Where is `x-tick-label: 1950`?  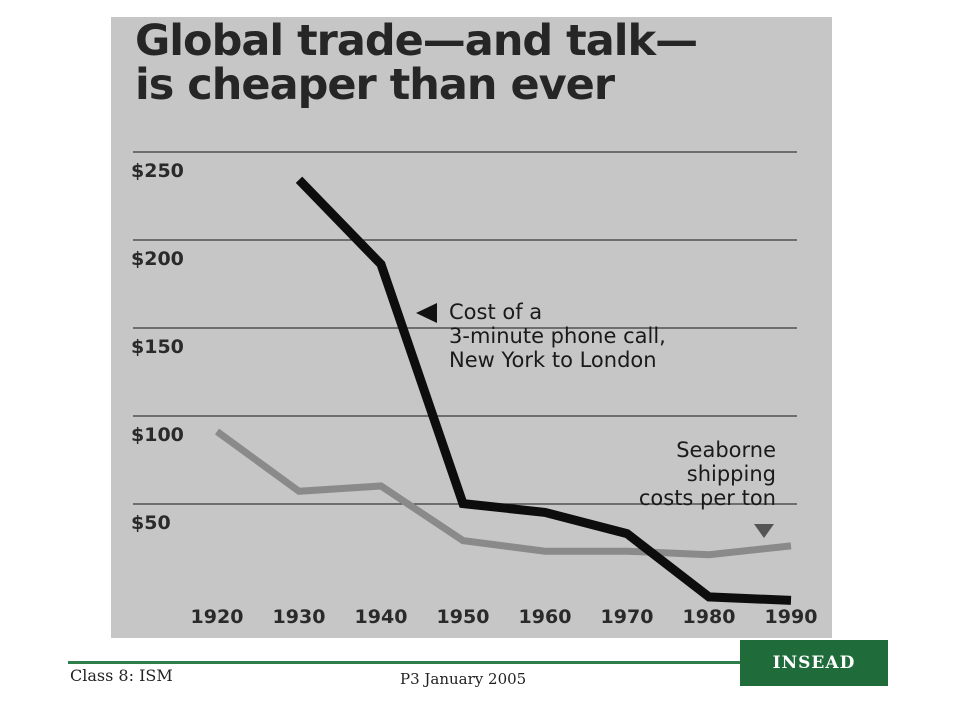
x-tick-label: 1950 is located at coordinates (463, 617).